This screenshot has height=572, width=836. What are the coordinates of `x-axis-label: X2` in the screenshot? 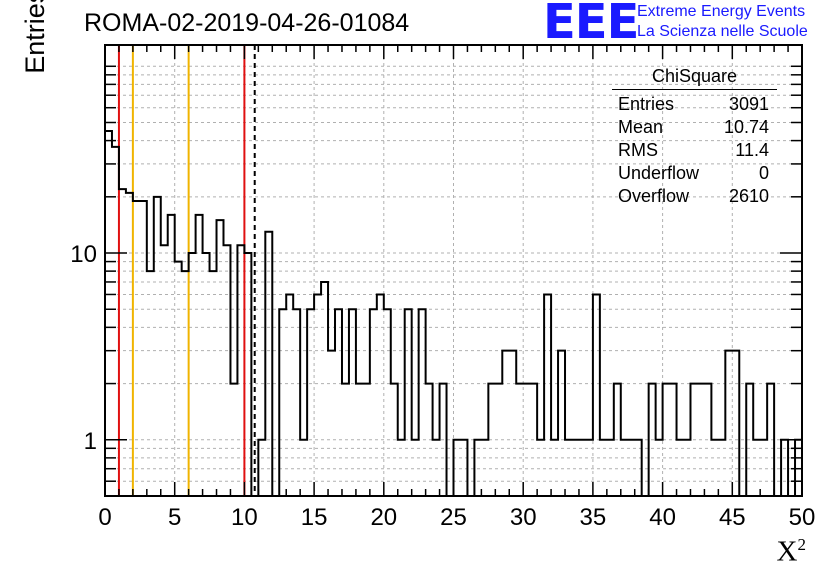 It's located at (791, 552).